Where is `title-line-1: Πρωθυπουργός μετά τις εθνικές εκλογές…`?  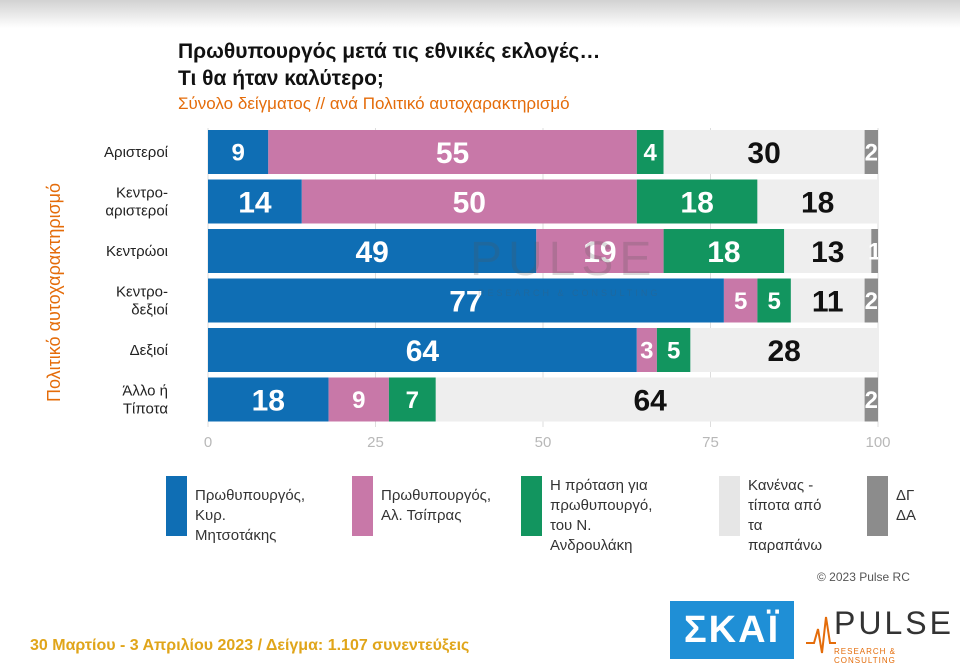
title-line-1: Πρωθυπουργός μετά τις εθνικές εκλογές… is located at coordinates (389, 51).